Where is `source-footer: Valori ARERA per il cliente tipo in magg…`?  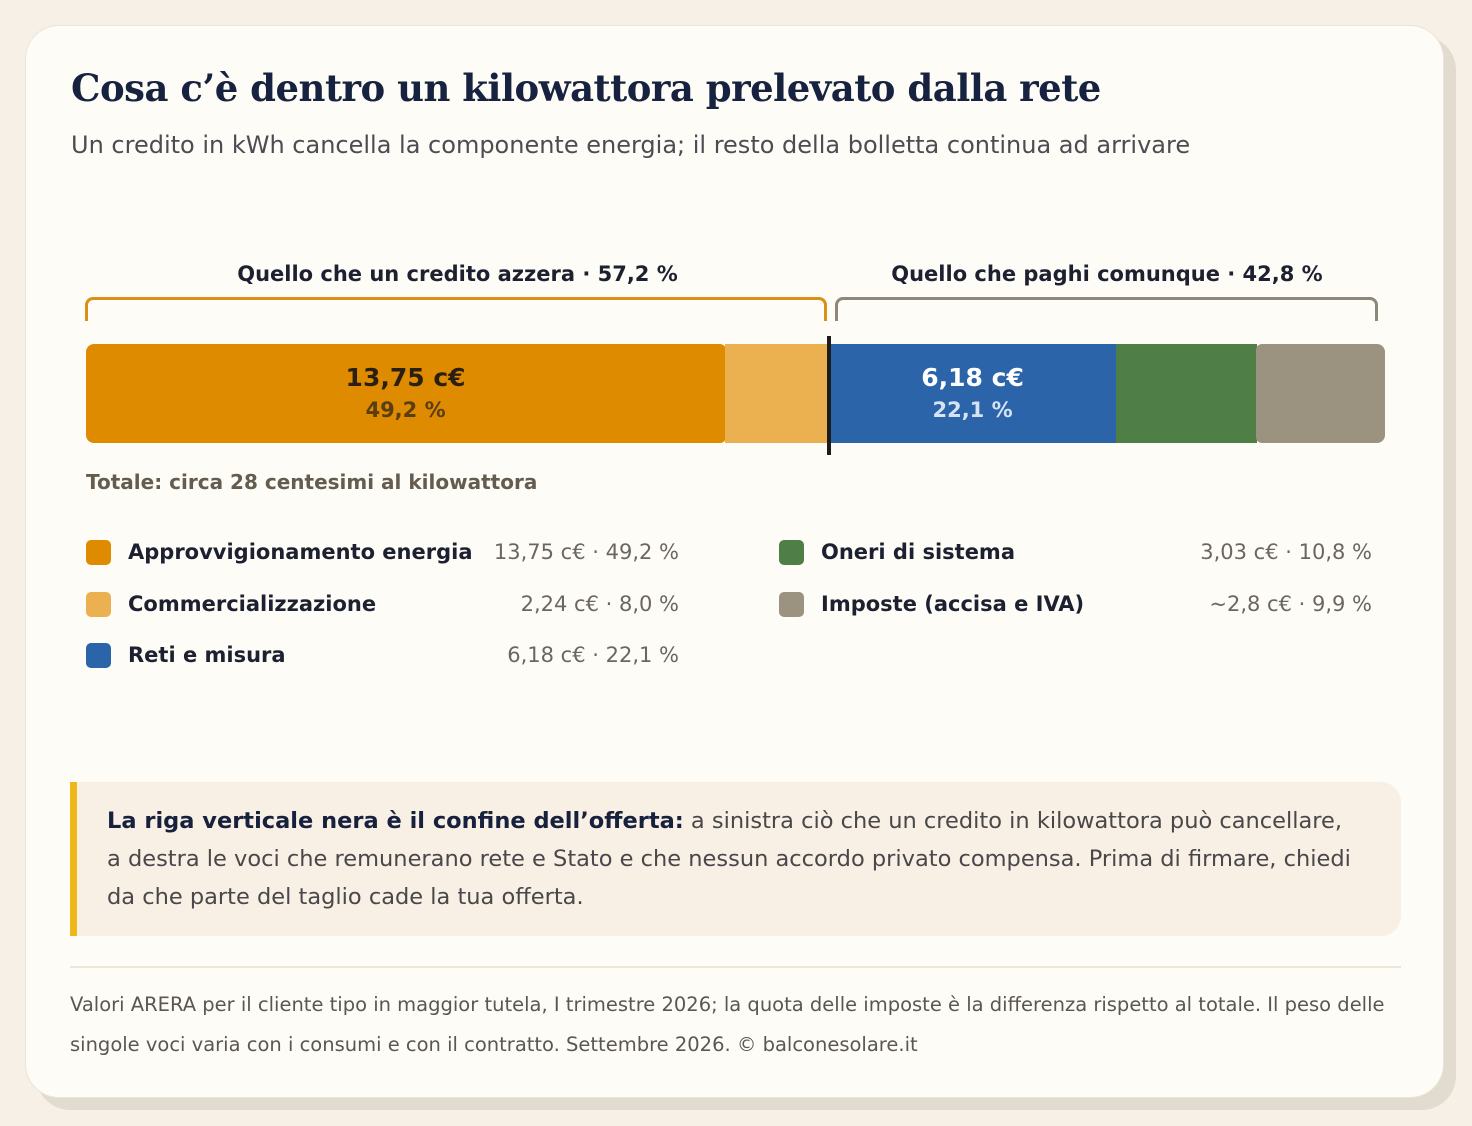 source-footer: Valori ARERA per il cliente tipo in magg… is located at coordinates (727, 1024).